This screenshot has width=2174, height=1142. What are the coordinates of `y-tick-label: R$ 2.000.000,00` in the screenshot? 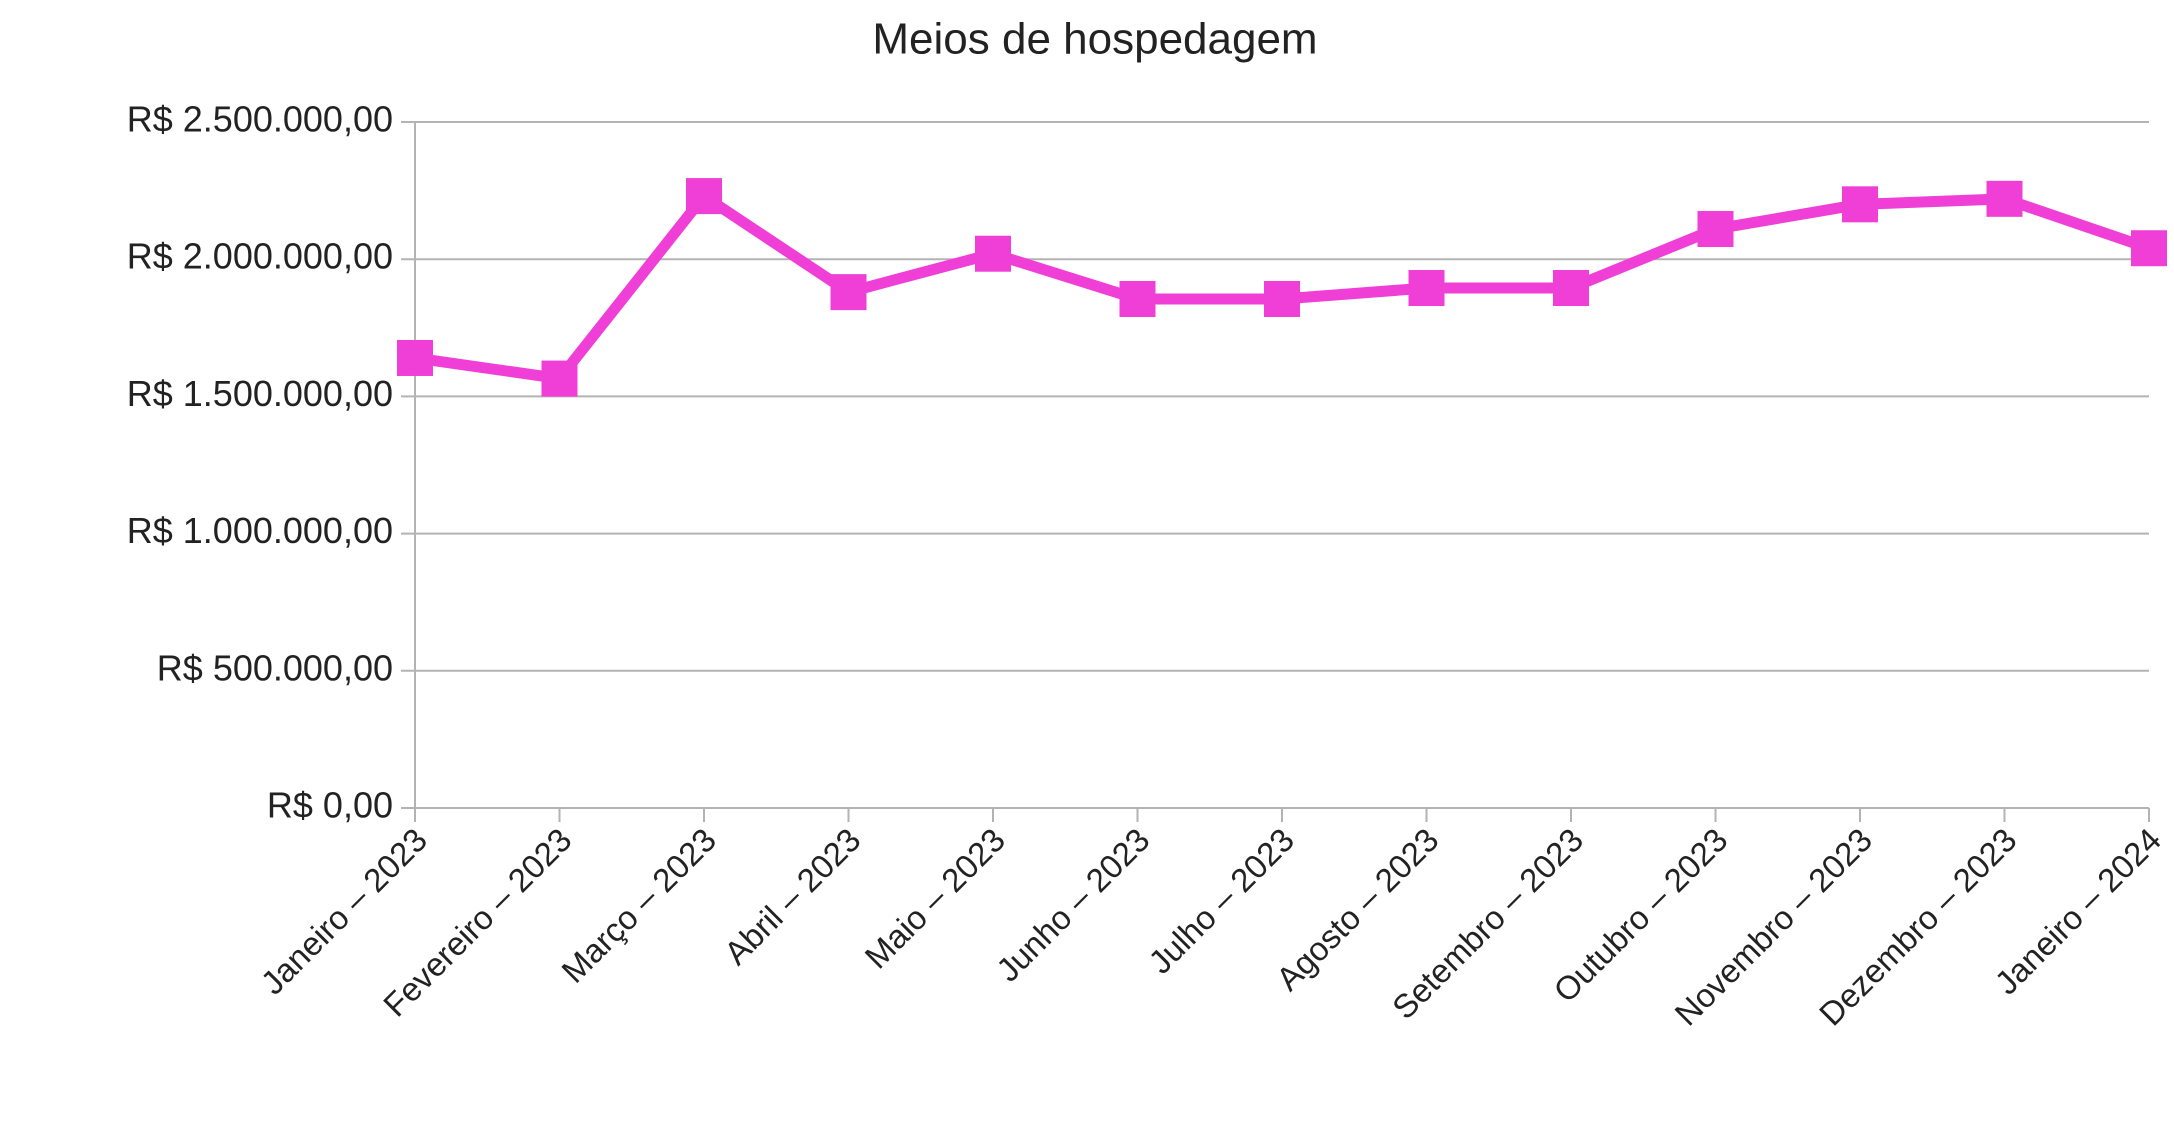 It's located at (260, 256).